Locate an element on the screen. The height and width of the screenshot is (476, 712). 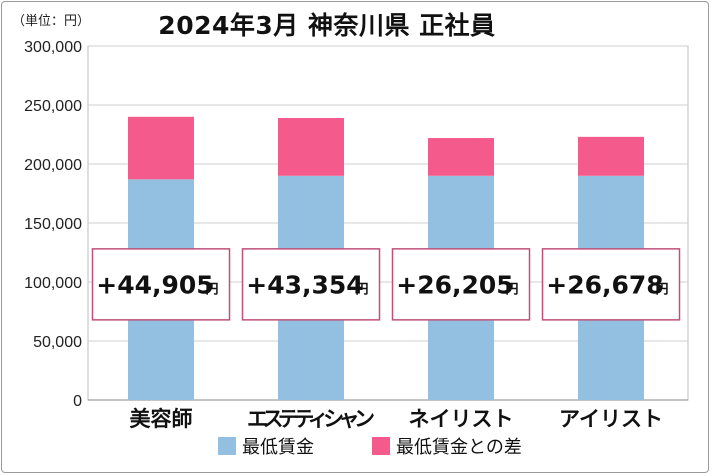
difference-value: +26,205 is located at coordinates (454, 284).